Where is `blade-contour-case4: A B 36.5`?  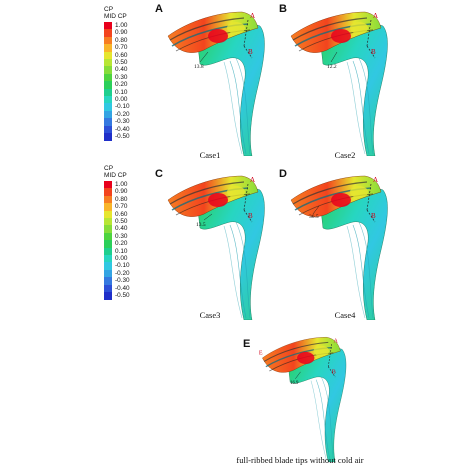 blade-contour-case4: A B 36.5 is located at coordinates (339, 247).